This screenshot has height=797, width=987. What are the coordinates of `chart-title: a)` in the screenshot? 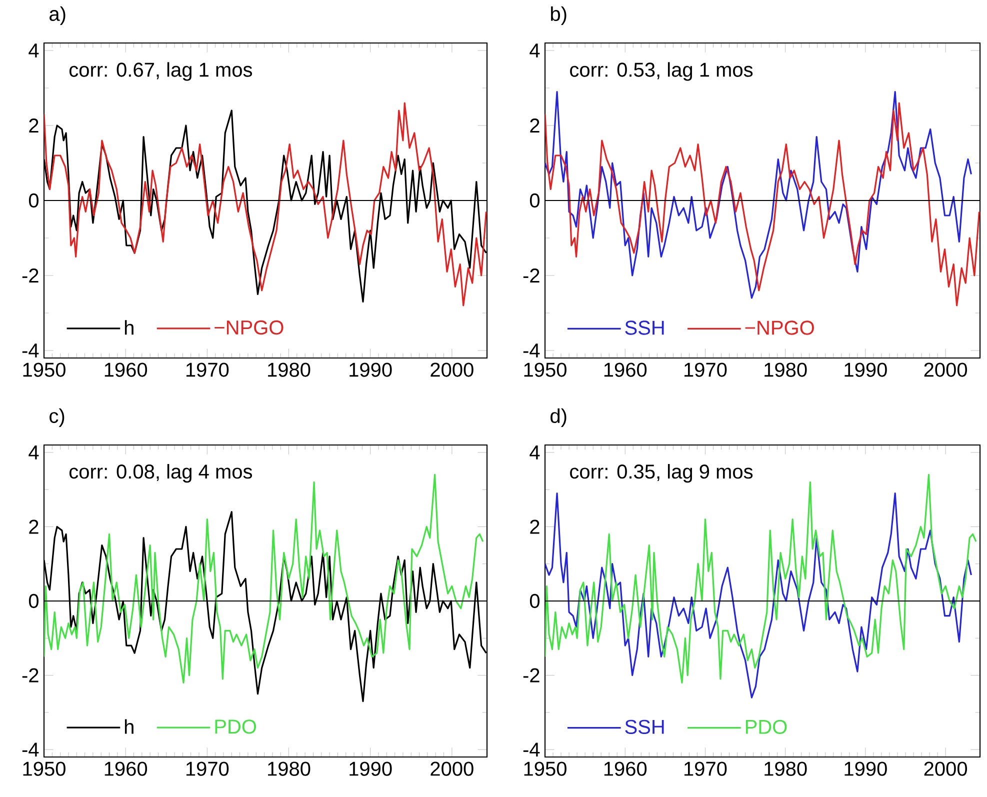 It's located at (58, 15).